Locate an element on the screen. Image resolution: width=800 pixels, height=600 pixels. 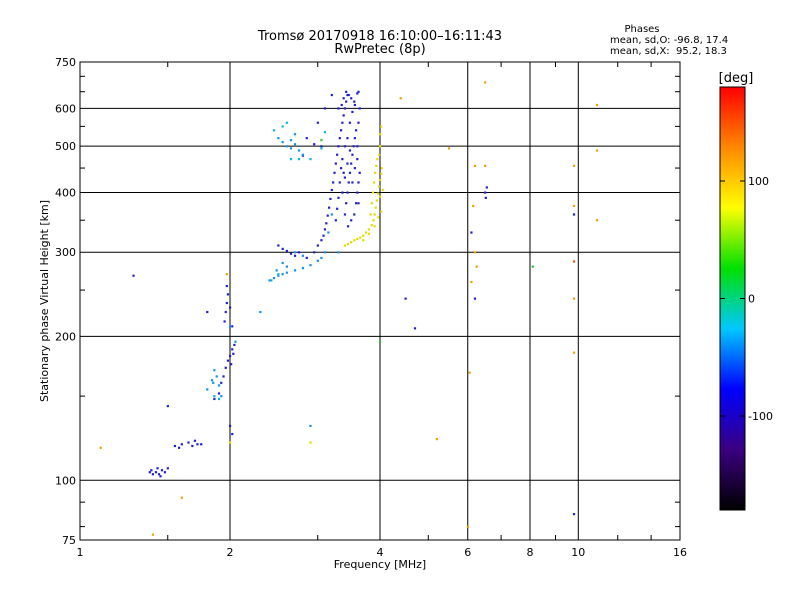
y-tick-label: 500 is located at coordinates (65, 146).